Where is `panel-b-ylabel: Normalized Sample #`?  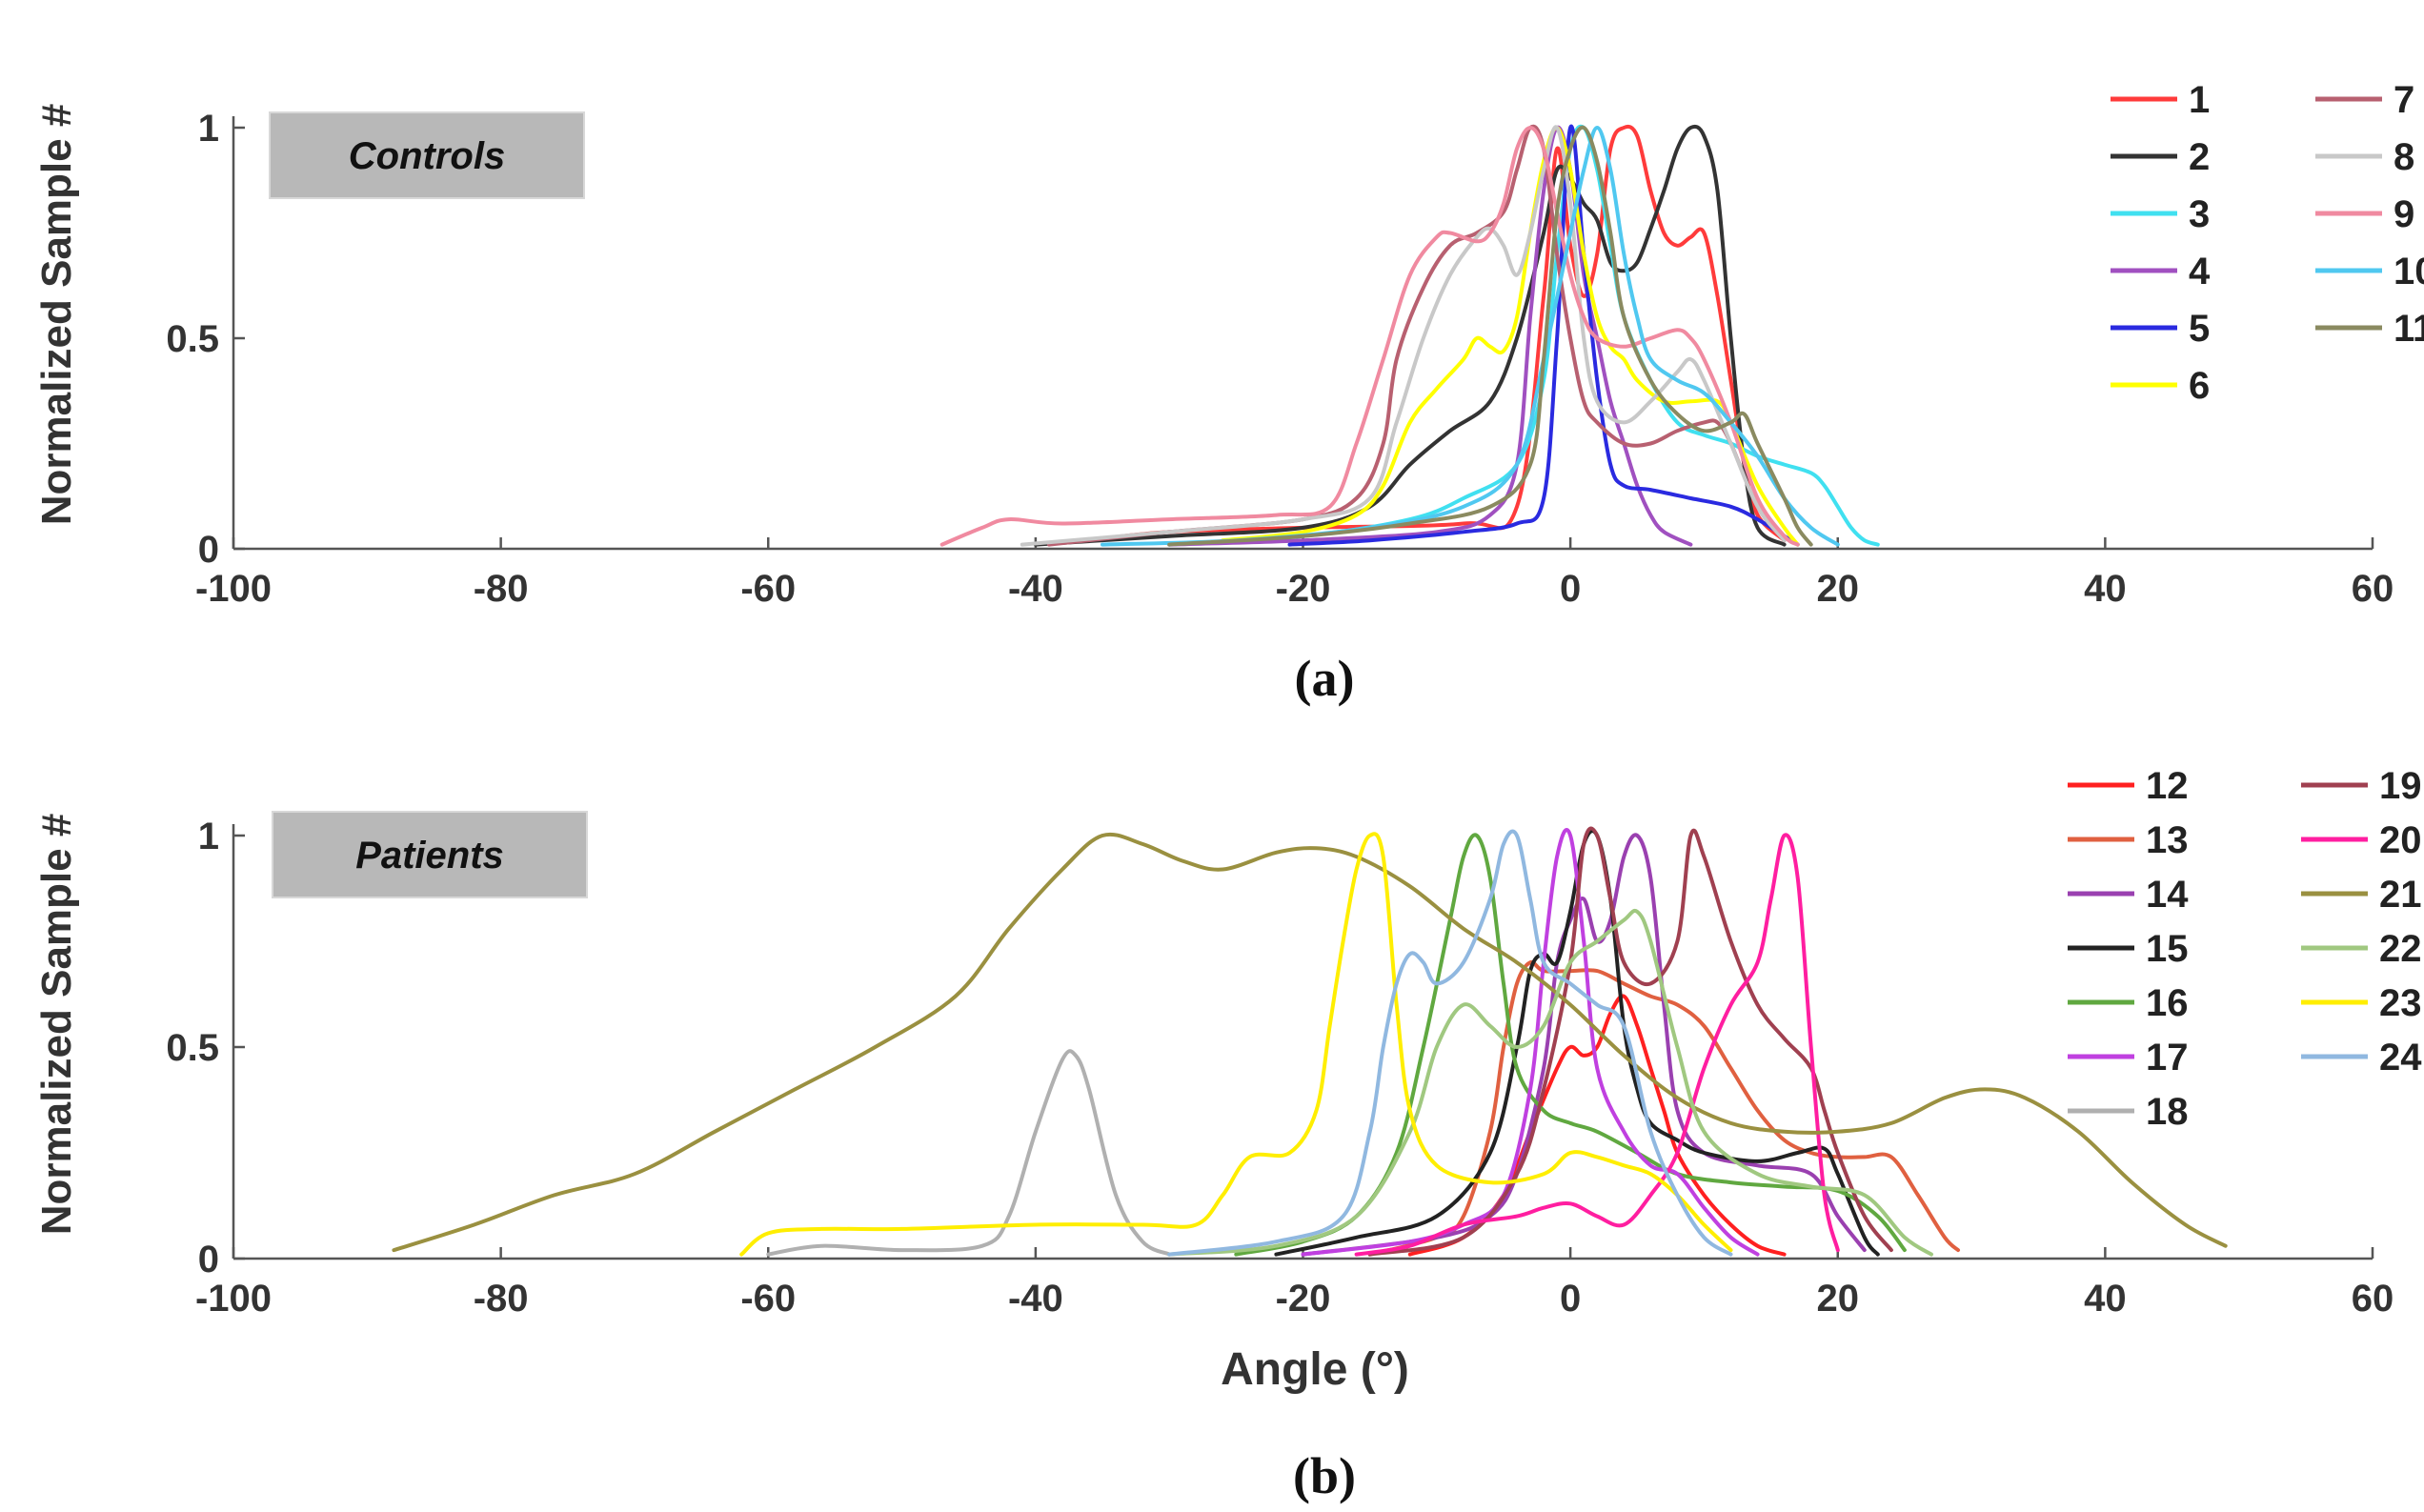 panel-b-ylabel: Normalized Sample # is located at coordinates (56, 1025).